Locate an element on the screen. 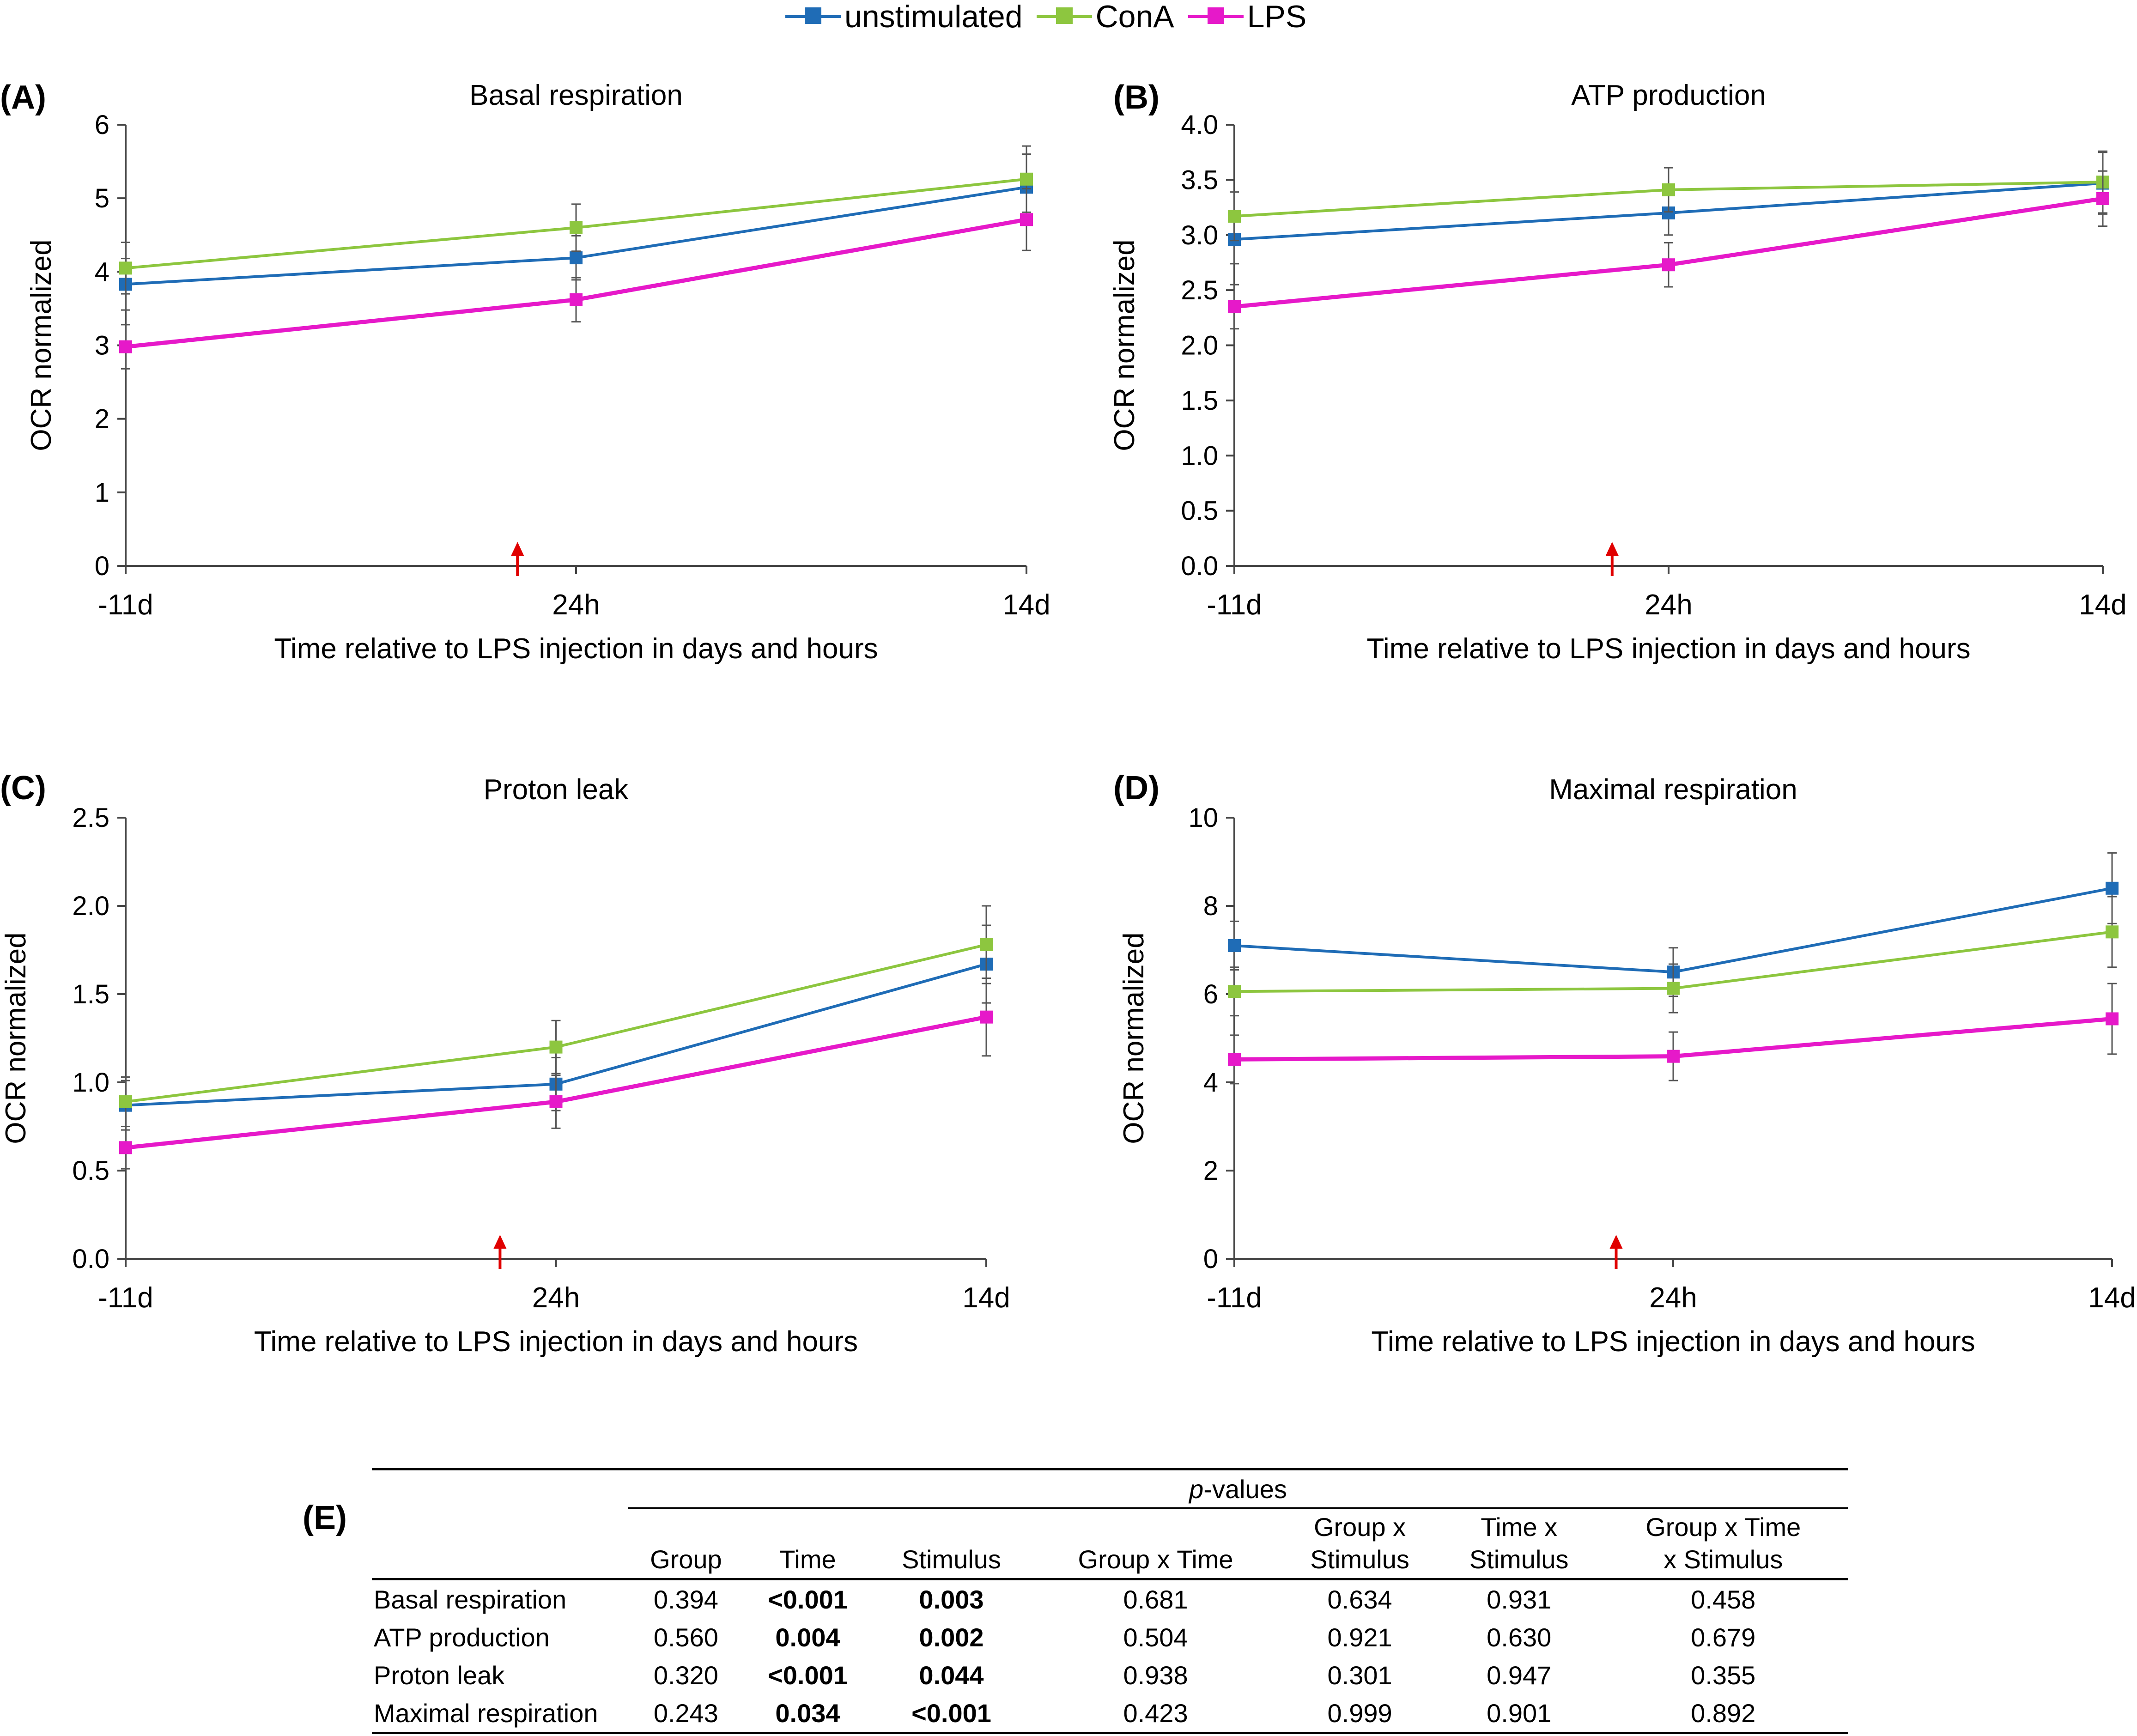 This screenshot has height=1736, width=2137. panel-b-lps-point is located at coordinates (1234, 307).